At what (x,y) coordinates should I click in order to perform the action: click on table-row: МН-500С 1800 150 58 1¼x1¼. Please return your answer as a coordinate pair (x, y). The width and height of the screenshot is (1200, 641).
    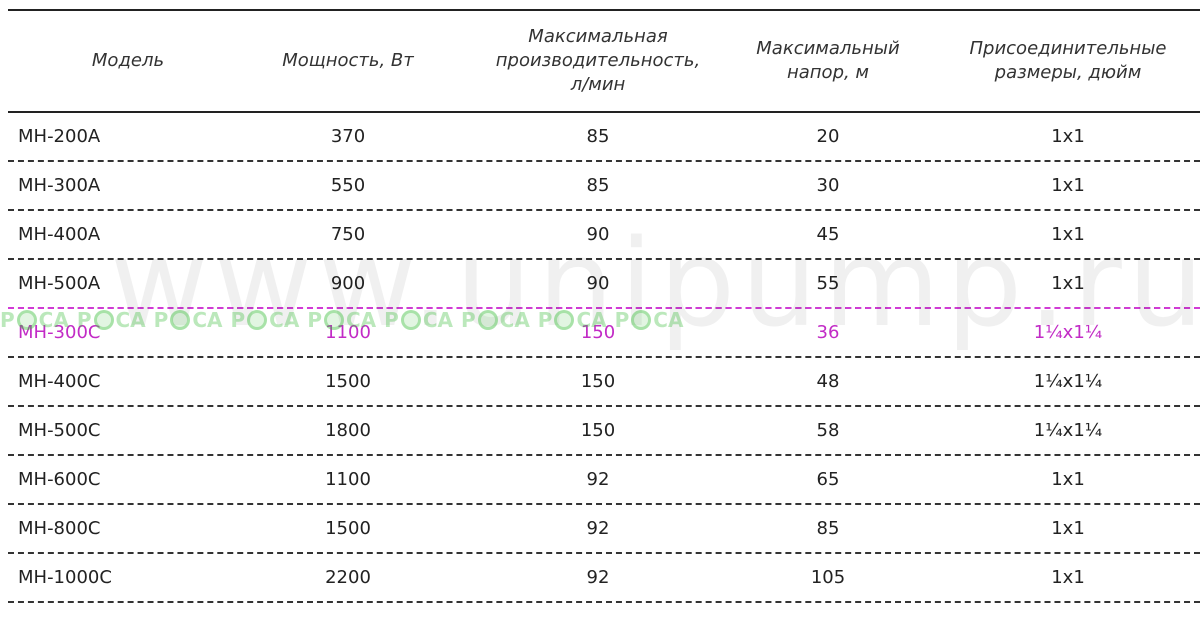
    Looking at the image, I should click on (604, 431).